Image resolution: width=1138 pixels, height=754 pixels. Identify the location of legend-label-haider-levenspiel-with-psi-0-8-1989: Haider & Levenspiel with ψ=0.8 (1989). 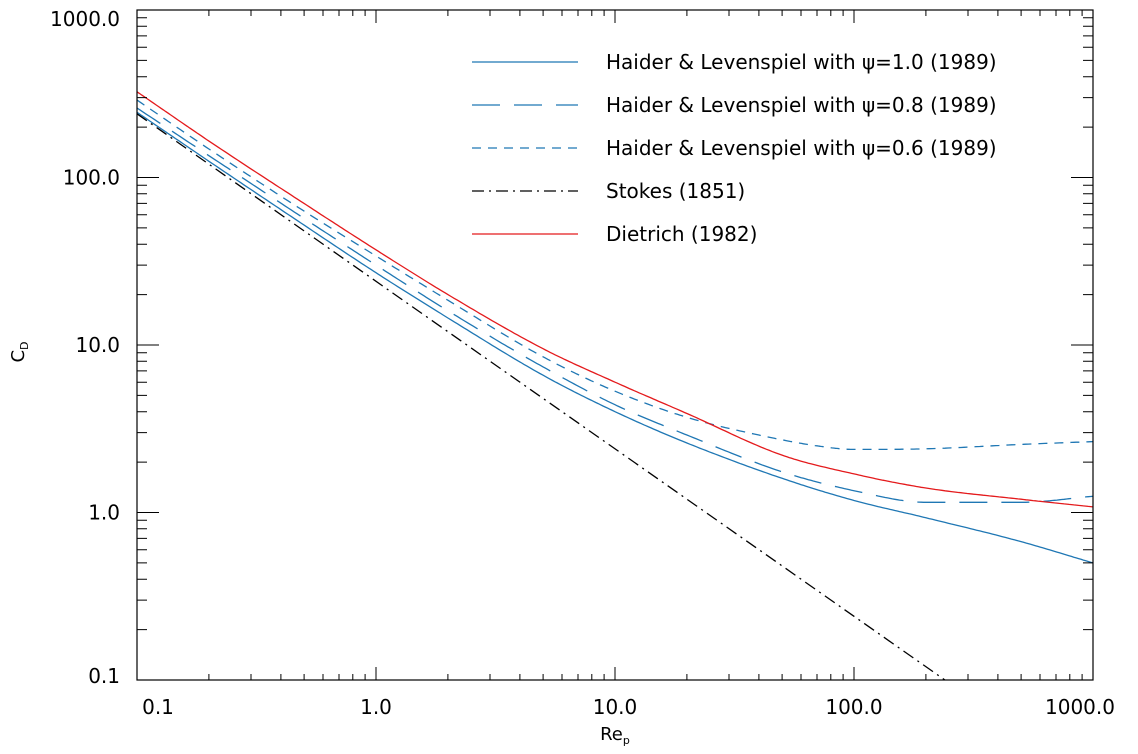
(801, 105).